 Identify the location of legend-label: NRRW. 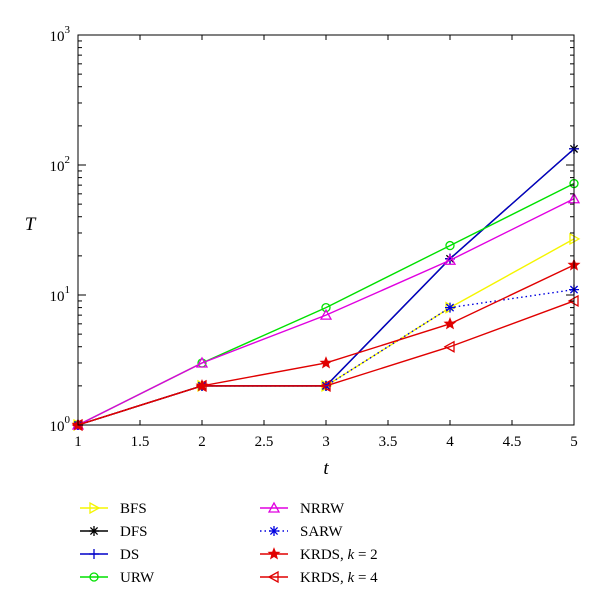
(322, 509).